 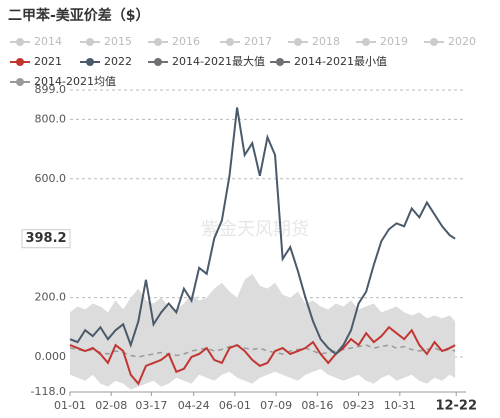 What do you see at coordinates (186, 41) in the screenshot?
I see `legend-label: 2016` at bounding box center [186, 41].